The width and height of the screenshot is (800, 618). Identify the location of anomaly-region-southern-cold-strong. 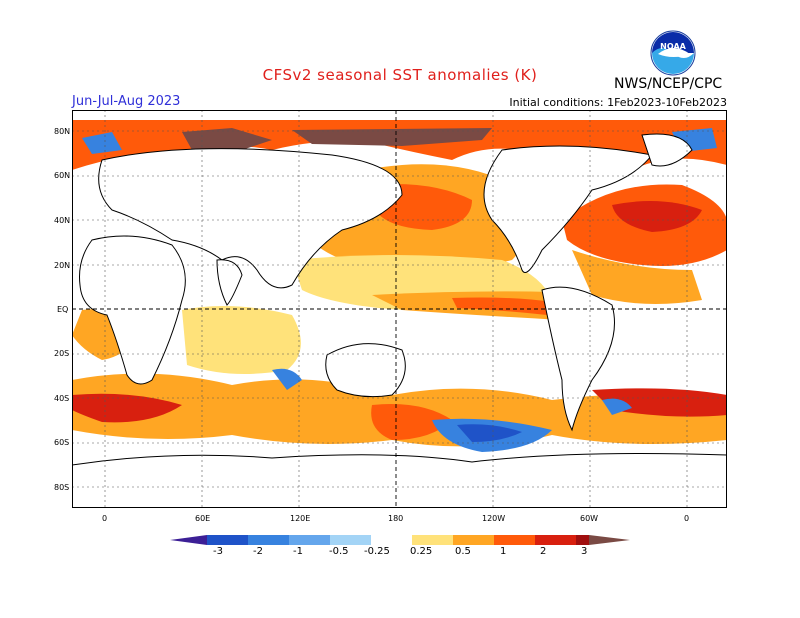
(489, 433).